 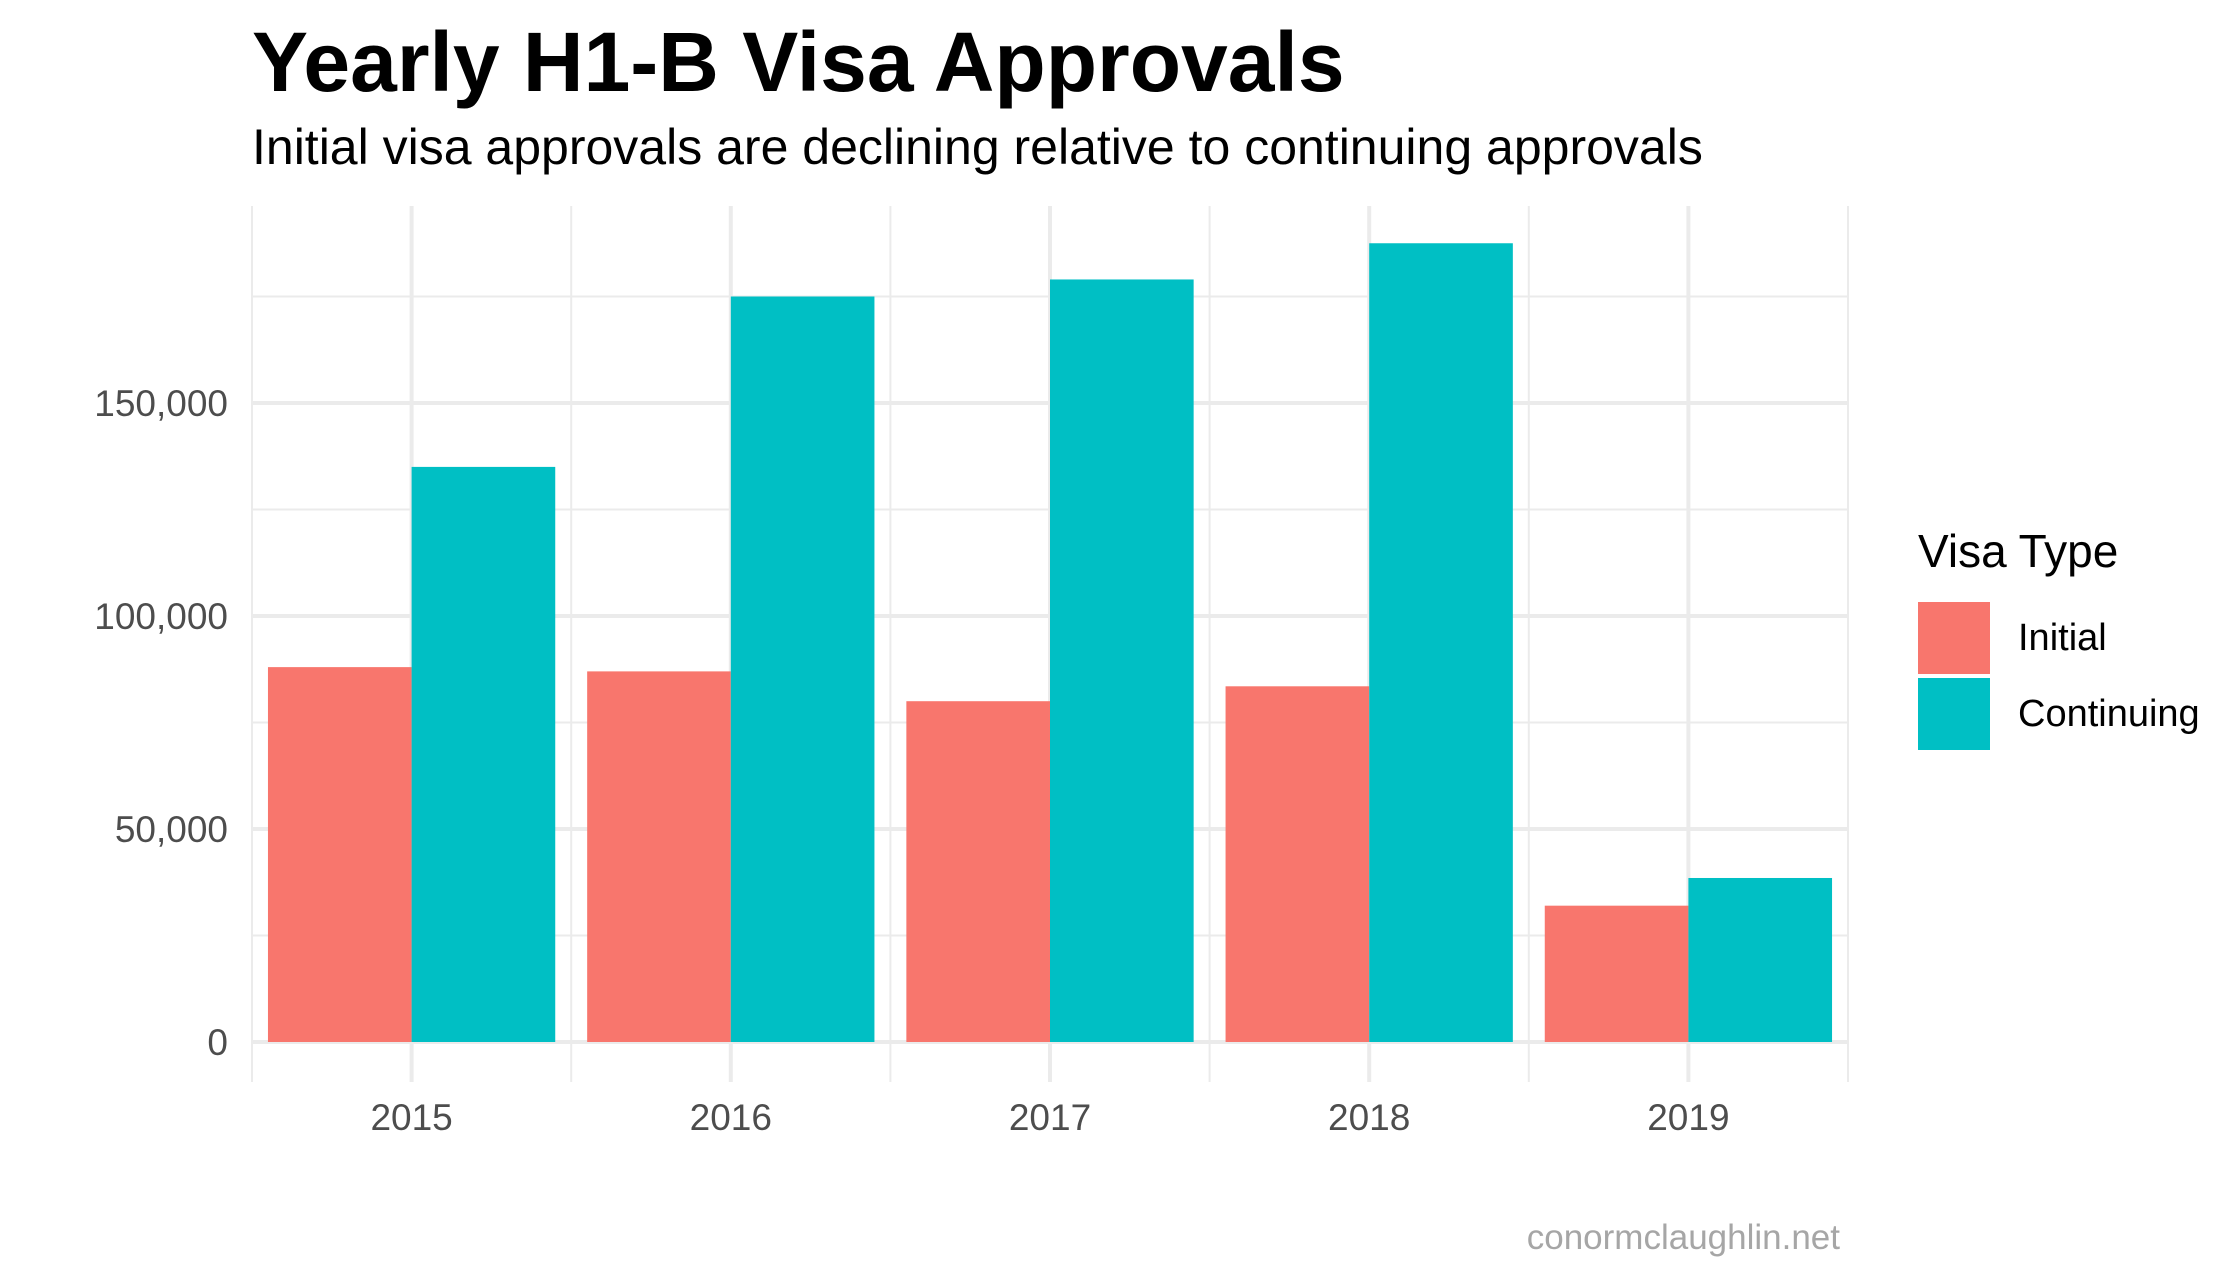 What do you see at coordinates (339, 854) in the screenshot?
I see `bar-initial-2015` at bounding box center [339, 854].